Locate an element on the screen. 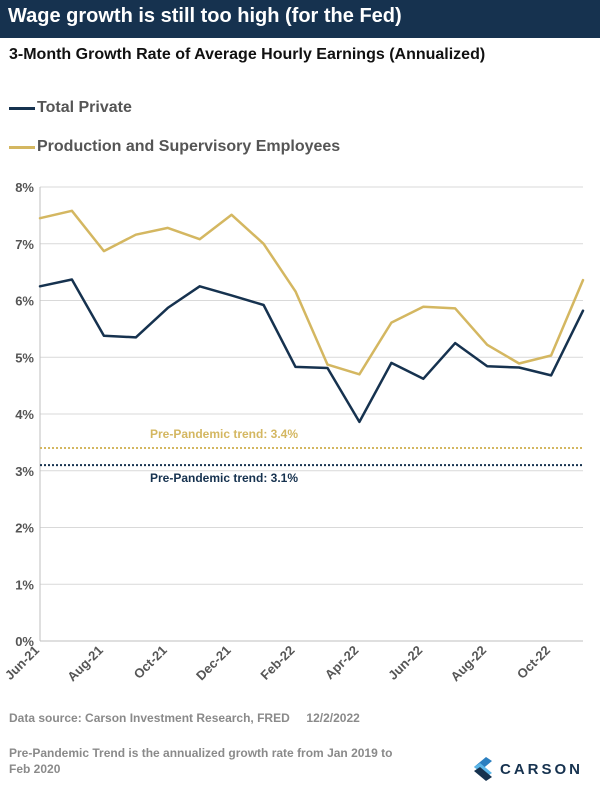 This screenshot has height=800, width=600. y-tick-label: 8% is located at coordinates (24, 187).